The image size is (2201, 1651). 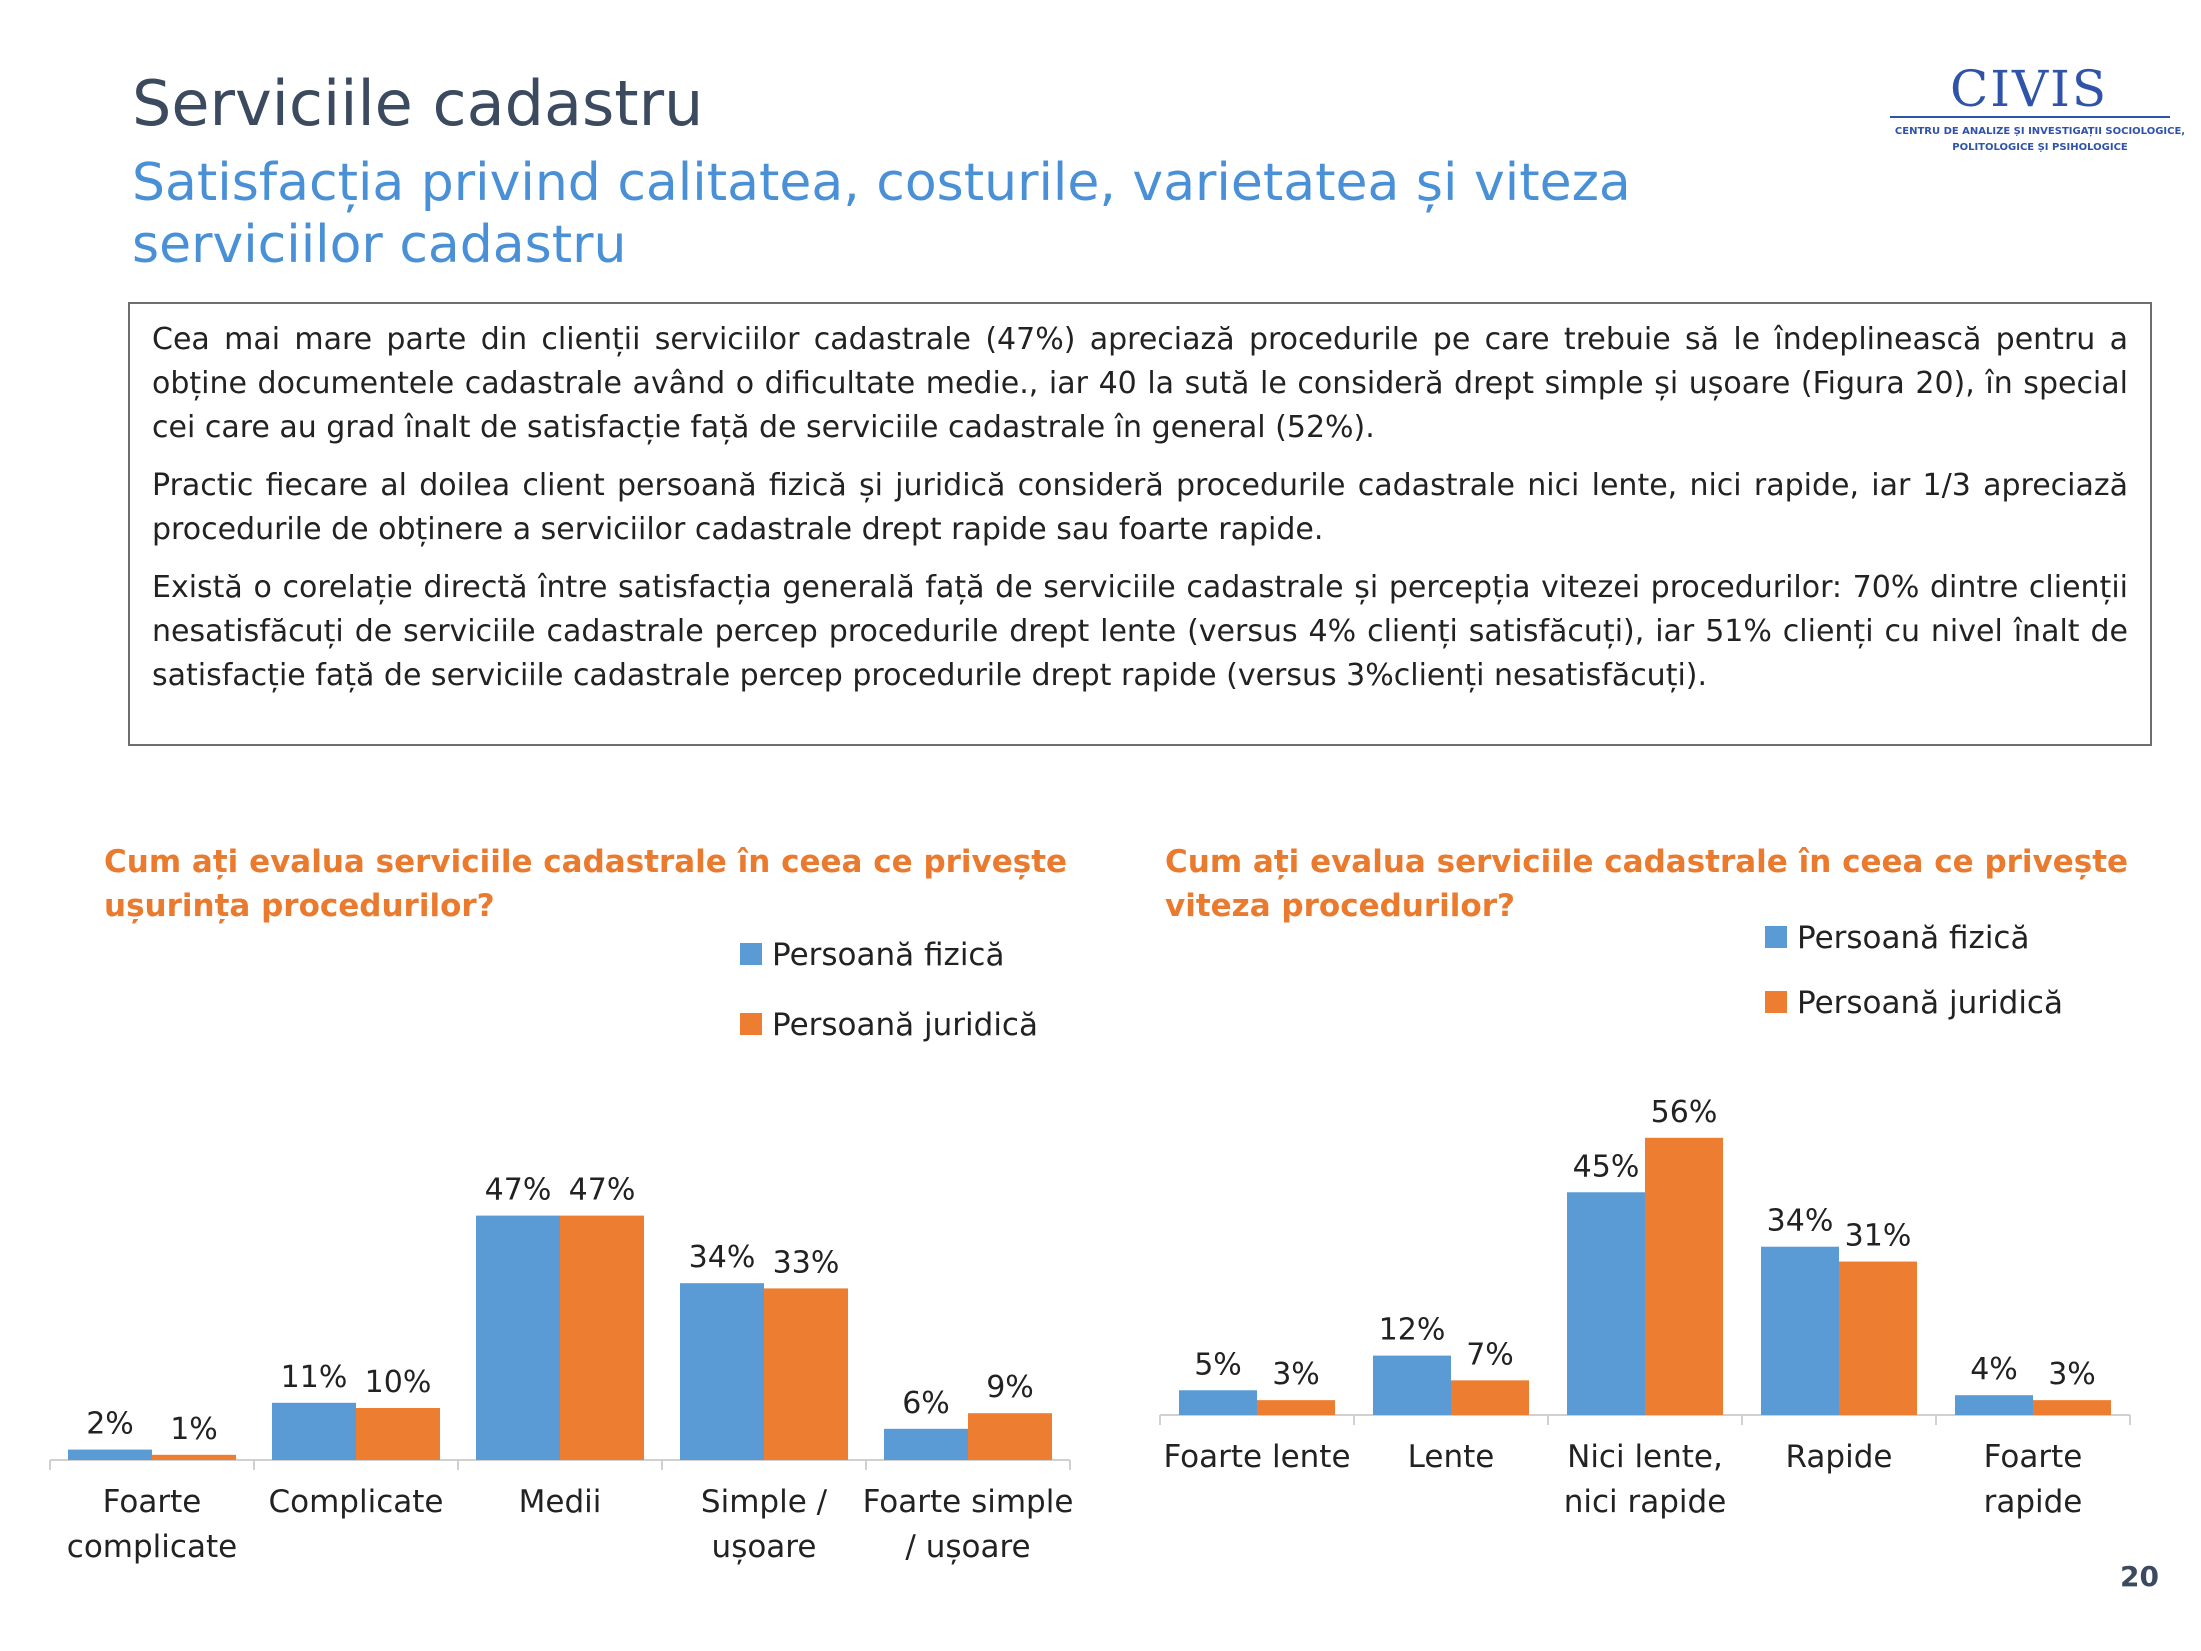 What do you see at coordinates (152, 1502) in the screenshot?
I see `category-label: Foarte` at bounding box center [152, 1502].